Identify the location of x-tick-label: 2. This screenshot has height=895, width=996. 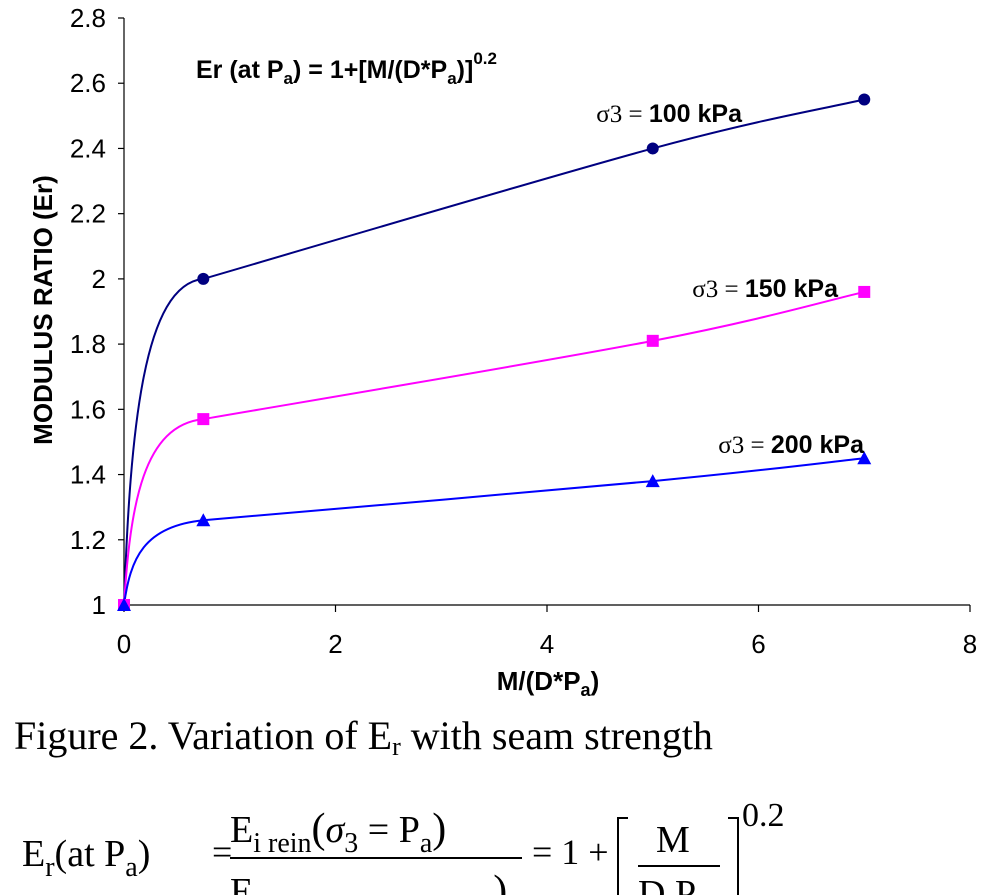
(335, 644).